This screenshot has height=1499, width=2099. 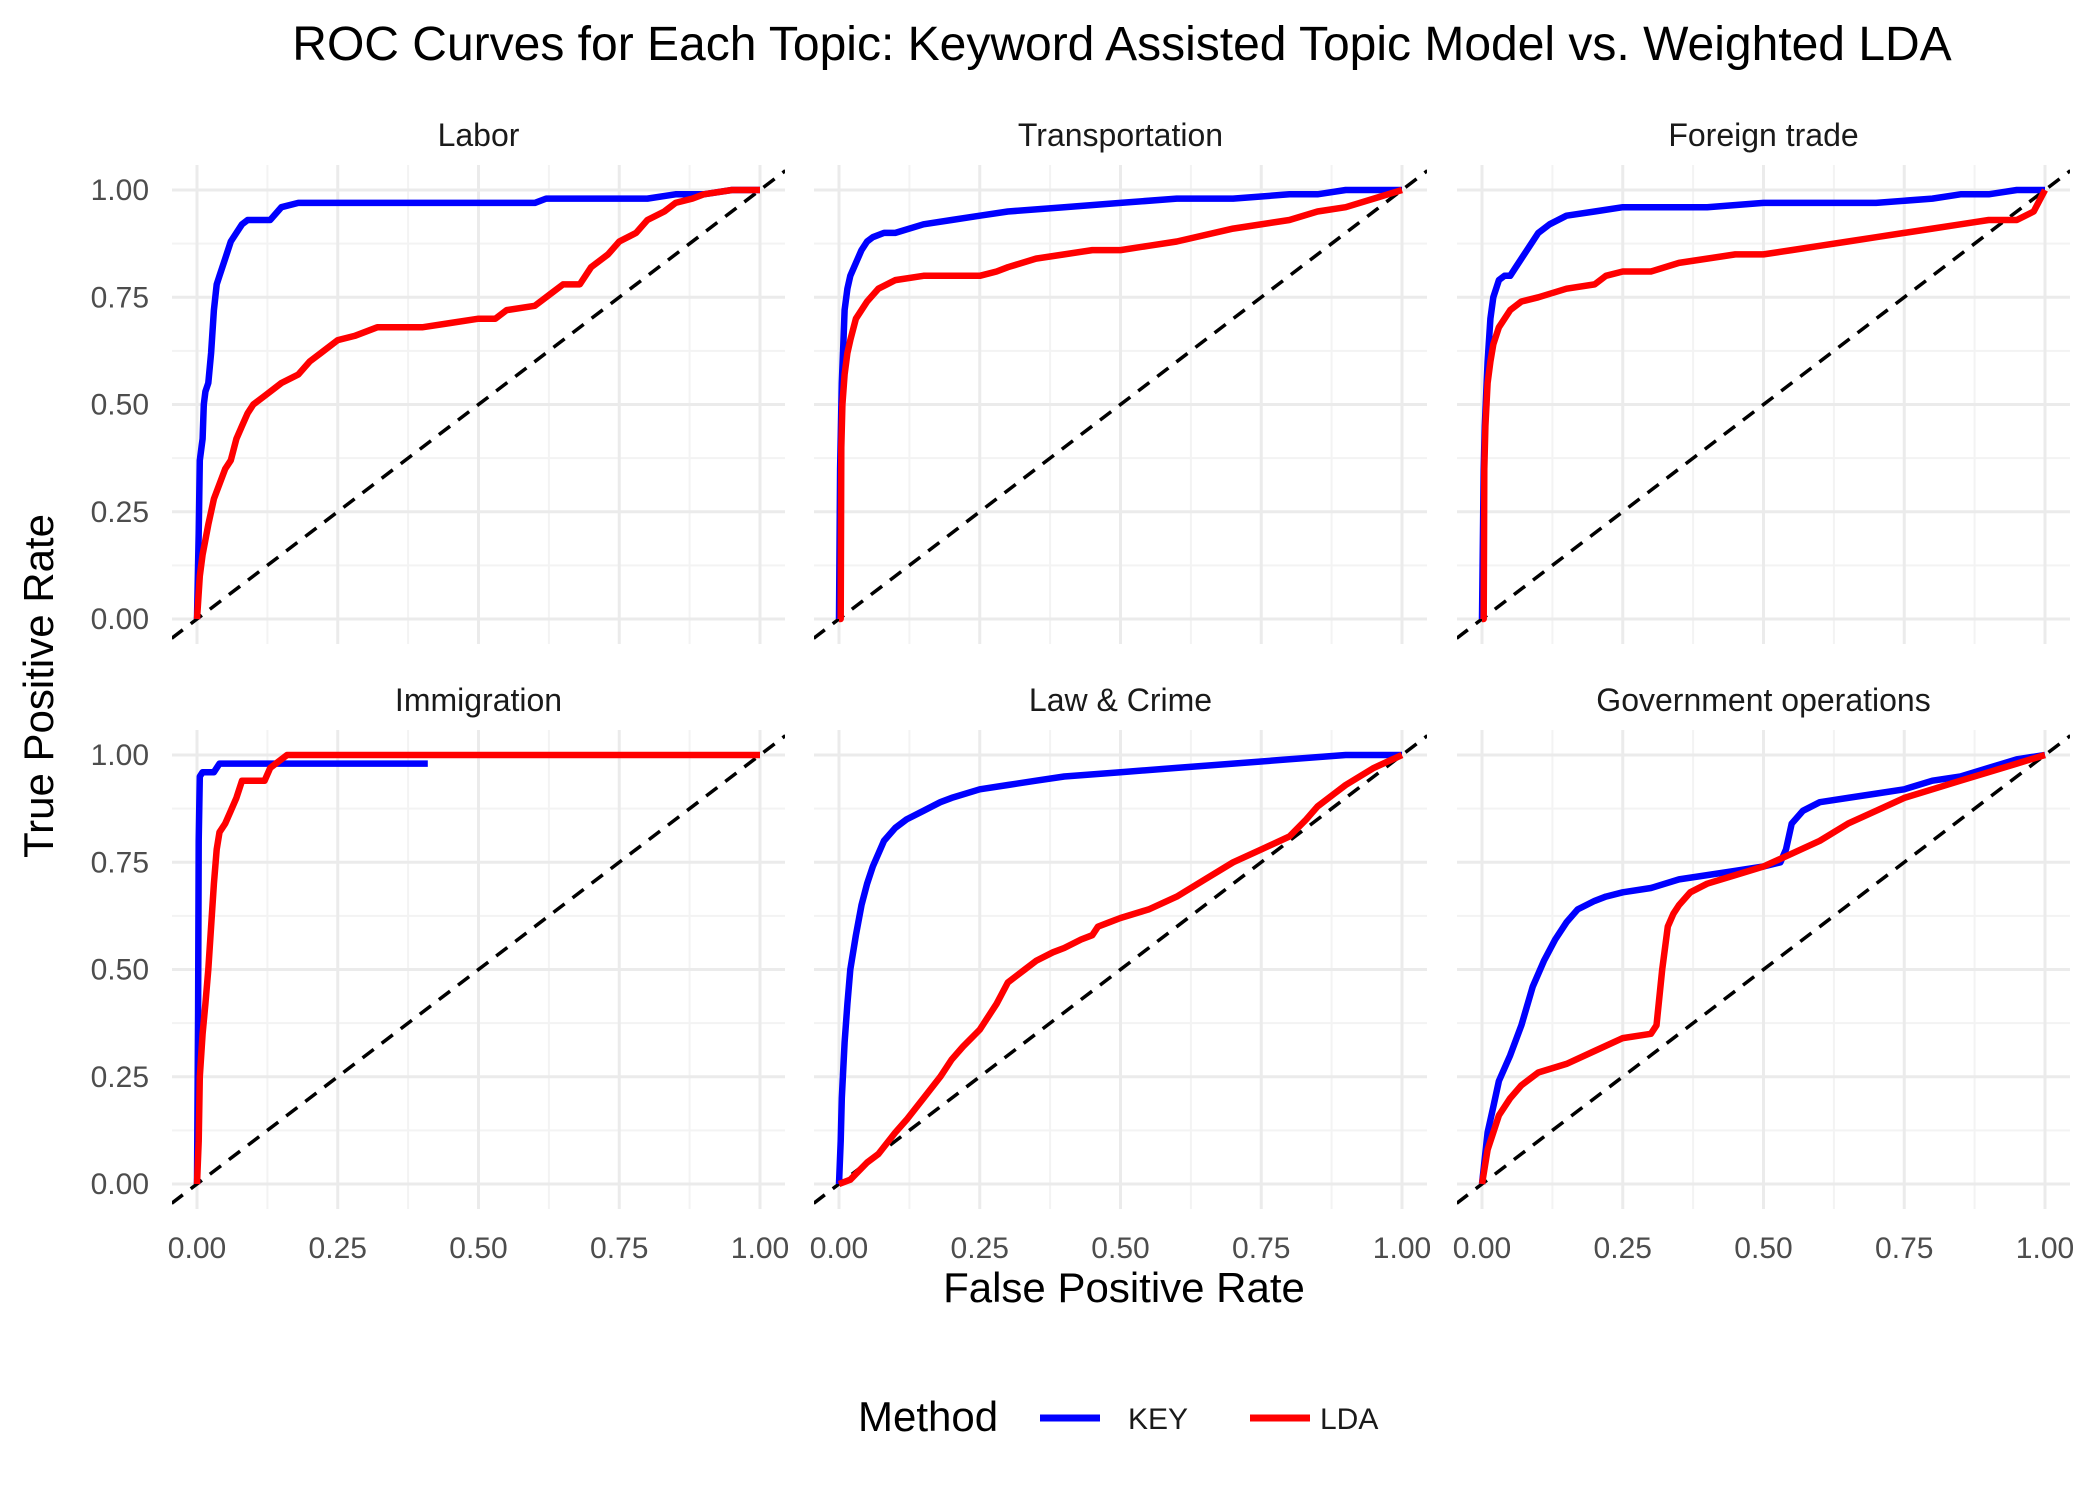 I want to click on panel-labor: Labor 0.00 0.25 0.50 0.75 1.00, so click(x=438, y=380).